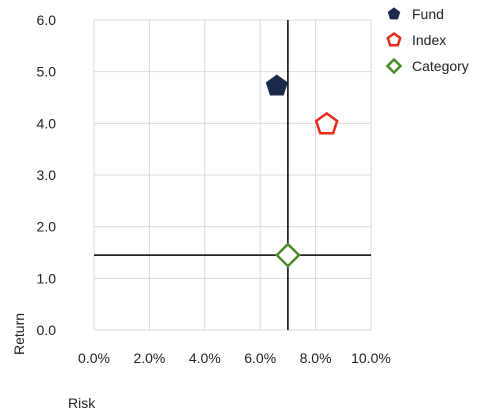  I want to click on x-tick-labels: 0.0% 2.0% 4.0% 6.0% 8.0% 10.0%, so click(234, 358).